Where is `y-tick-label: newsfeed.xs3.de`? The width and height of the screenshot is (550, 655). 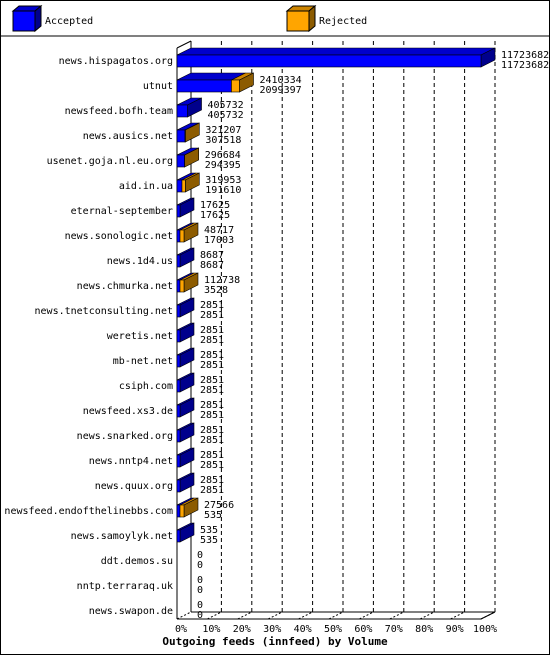 y-tick-label: newsfeed.xs3.de is located at coordinates (128, 411).